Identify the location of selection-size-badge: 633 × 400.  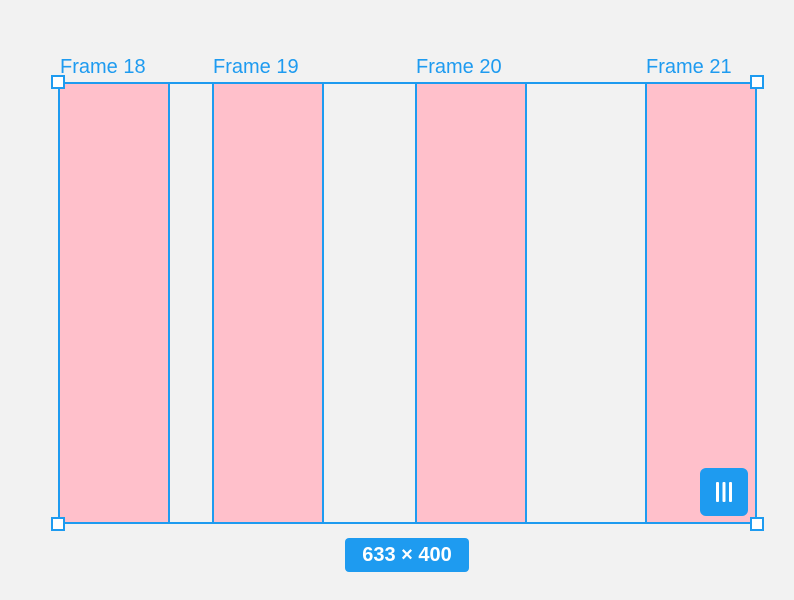
(407, 555).